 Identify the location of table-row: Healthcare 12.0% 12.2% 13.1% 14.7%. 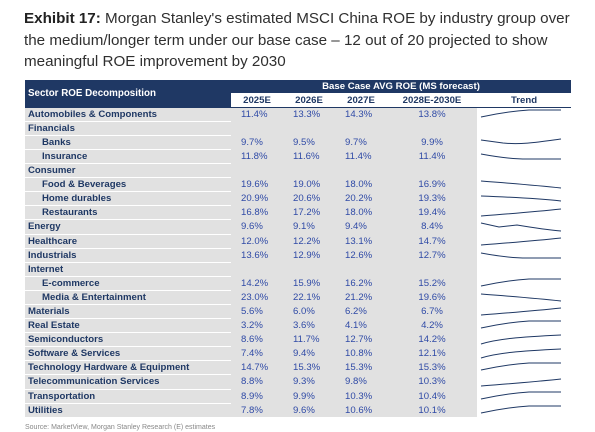
(298, 241).